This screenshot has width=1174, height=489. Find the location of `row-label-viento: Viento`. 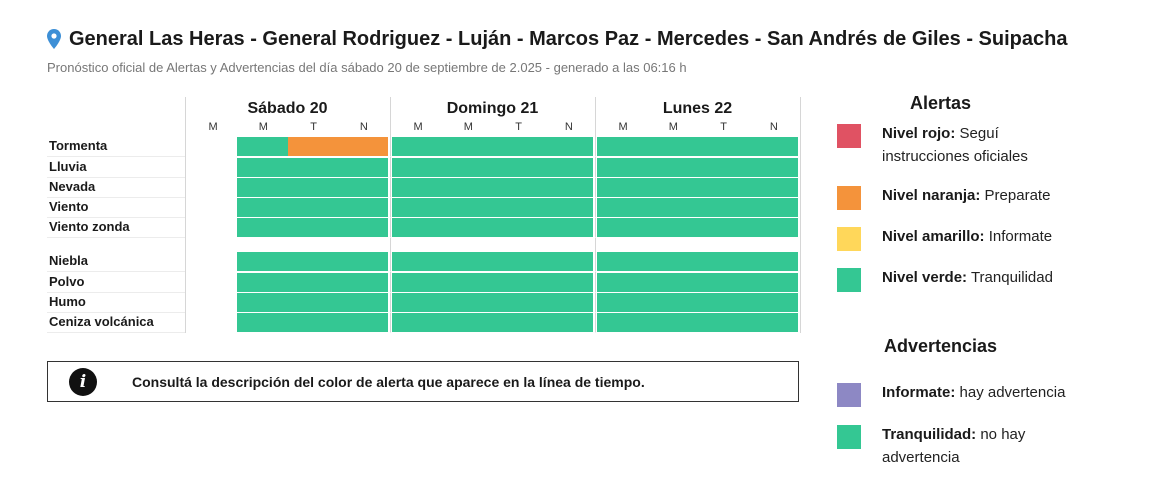

row-label-viento: Viento is located at coordinates (69, 206).